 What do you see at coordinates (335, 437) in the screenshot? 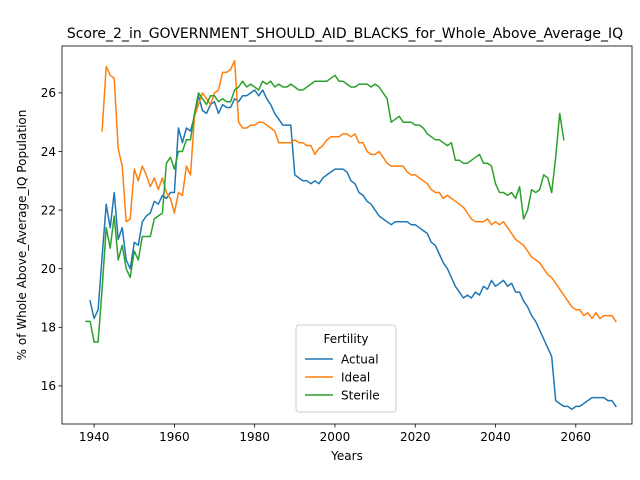
I see `x-tick-label: 2000` at bounding box center [335, 437].